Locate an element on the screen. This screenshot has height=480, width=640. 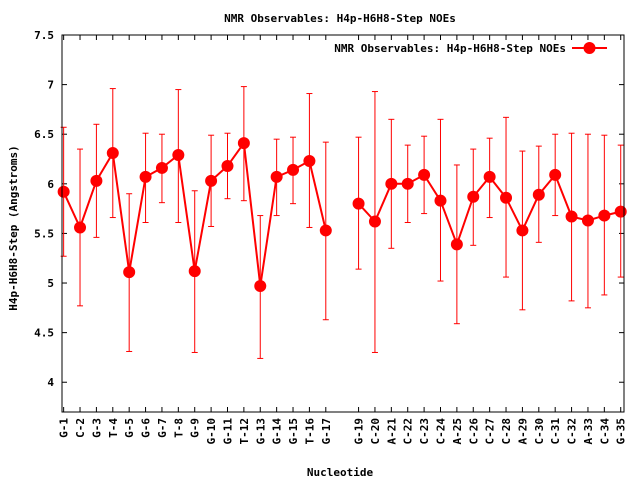
y-tick-label: 6.5 is located at coordinates (44, 134).